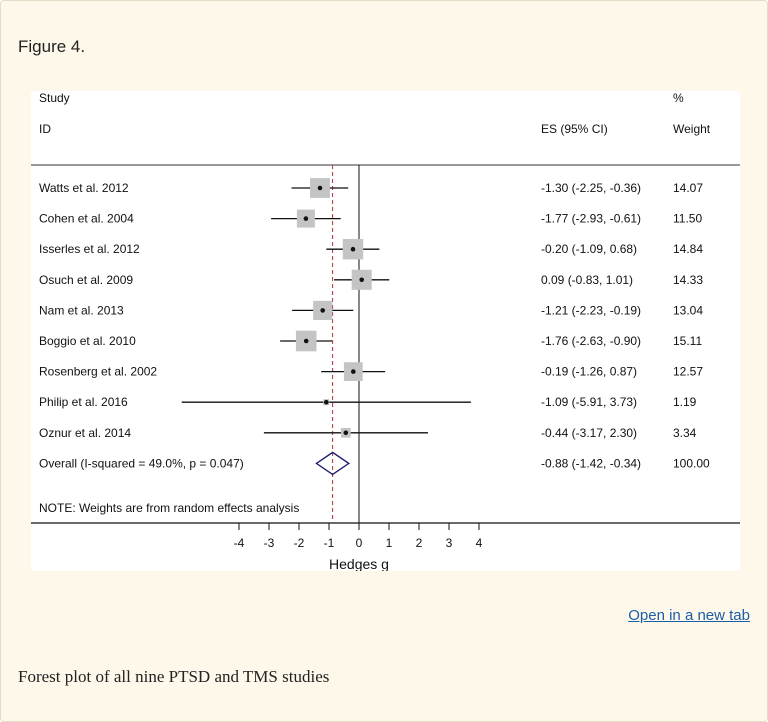 The width and height of the screenshot is (768, 722). What do you see at coordinates (678, 98) in the screenshot?
I see `header-weight-percent: %` at bounding box center [678, 98].